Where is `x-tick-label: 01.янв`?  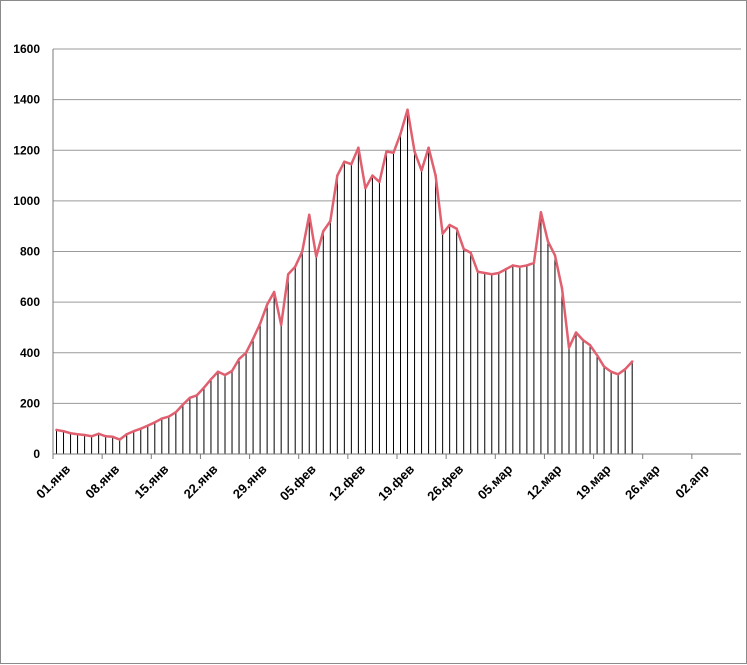 x-tick-label: 01.янв is located at coordinates (53, 482).